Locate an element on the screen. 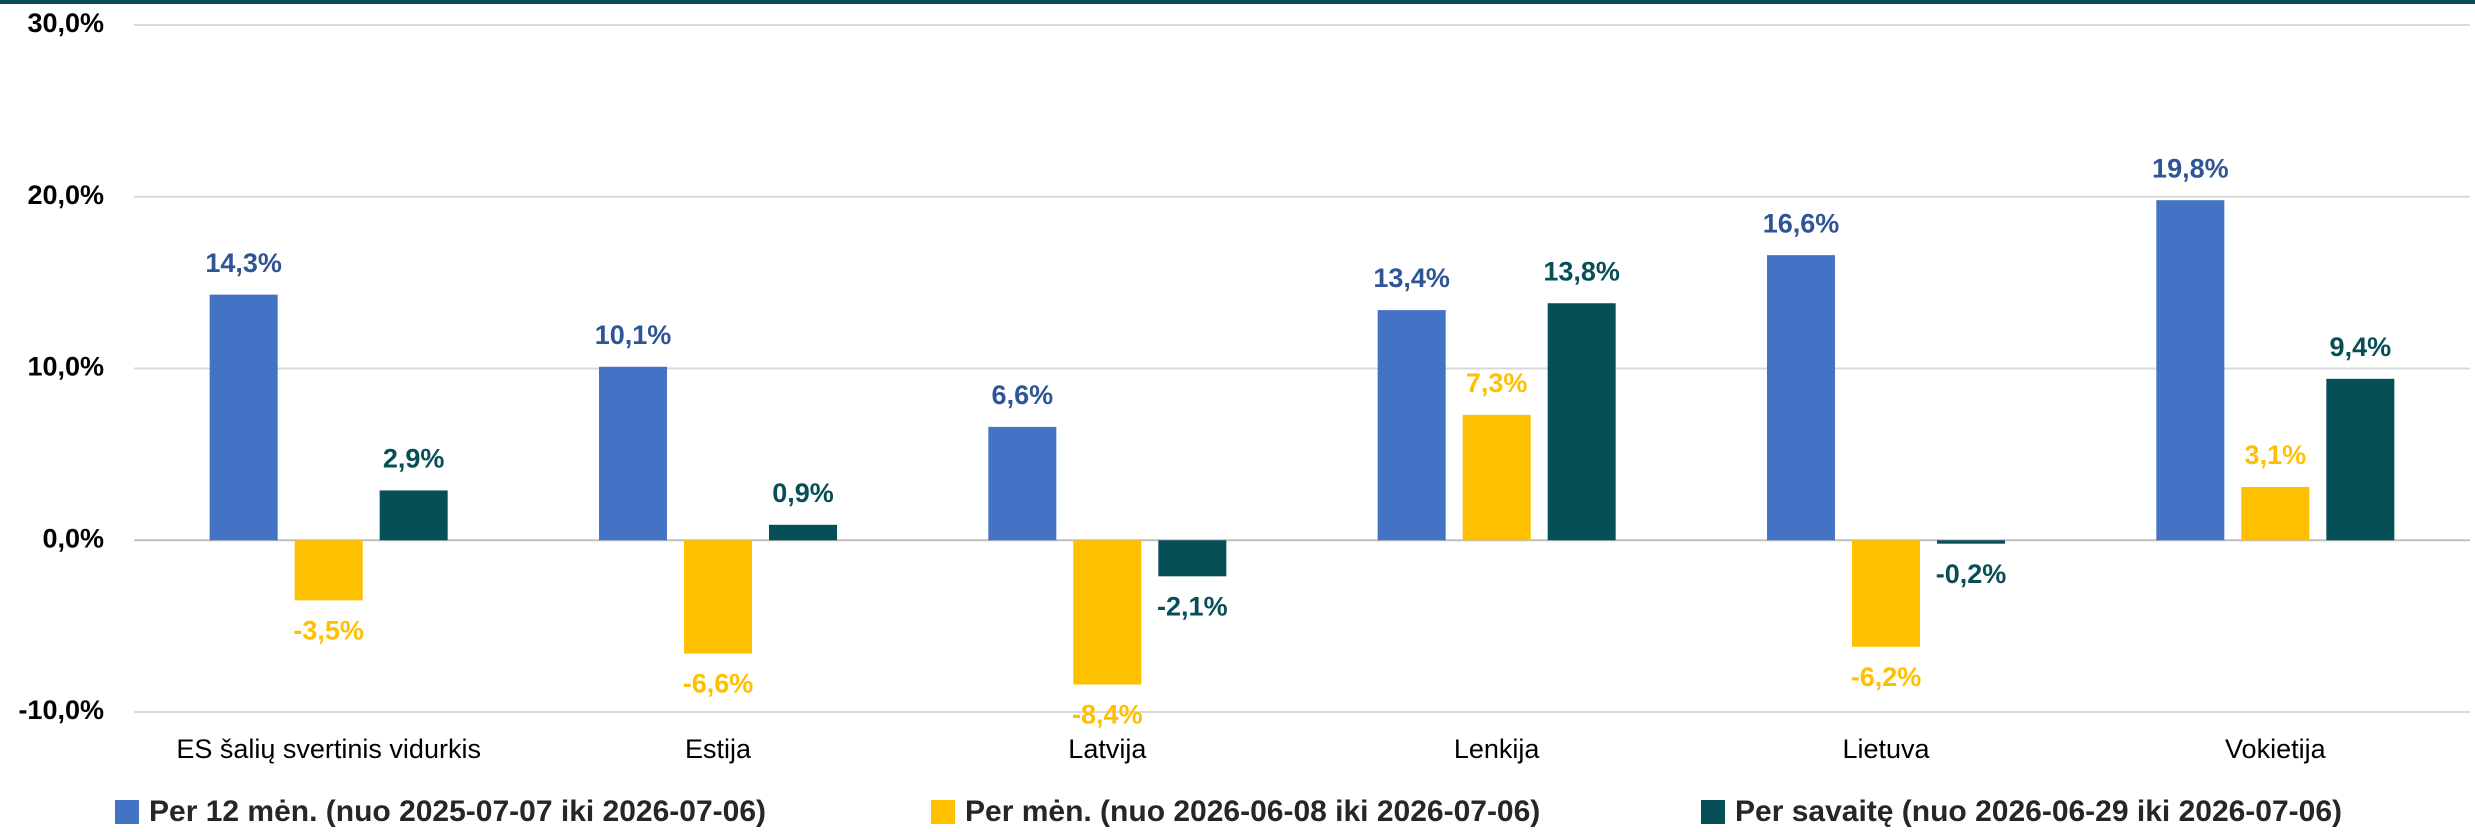 This screenshot has width=2475, height=832. value-label: 2,9% is located at coordinates (414, 459).